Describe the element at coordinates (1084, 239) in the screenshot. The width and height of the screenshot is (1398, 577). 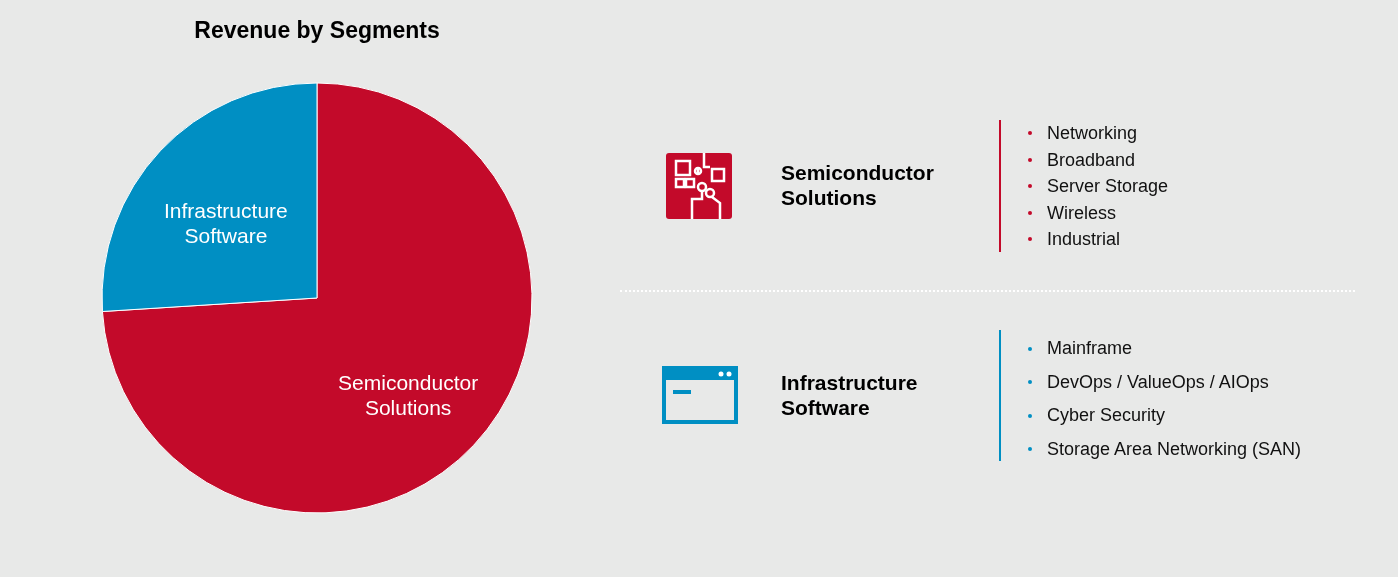
I see `text: Industrial` at that location.